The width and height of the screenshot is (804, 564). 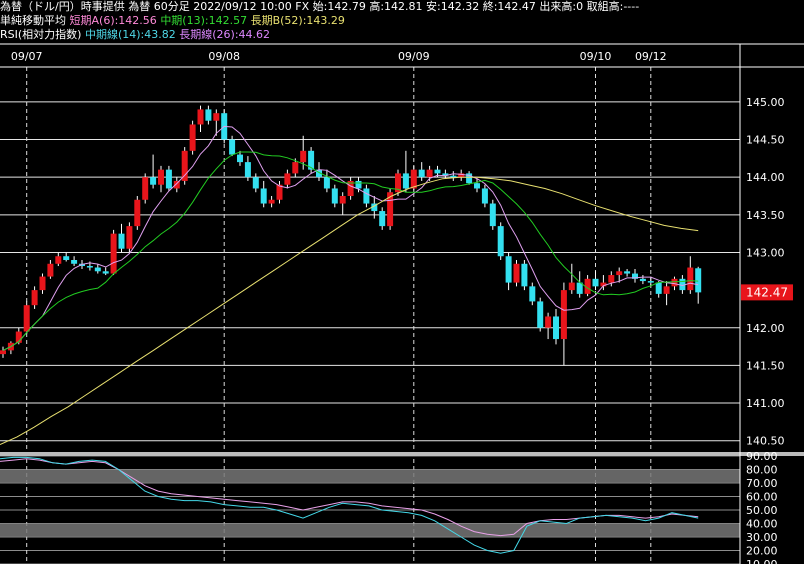 What do you see at coordinates (765, 328) in the screenshot?
I see `price-tick-label: 142.00` at bounding box center [765, 328].